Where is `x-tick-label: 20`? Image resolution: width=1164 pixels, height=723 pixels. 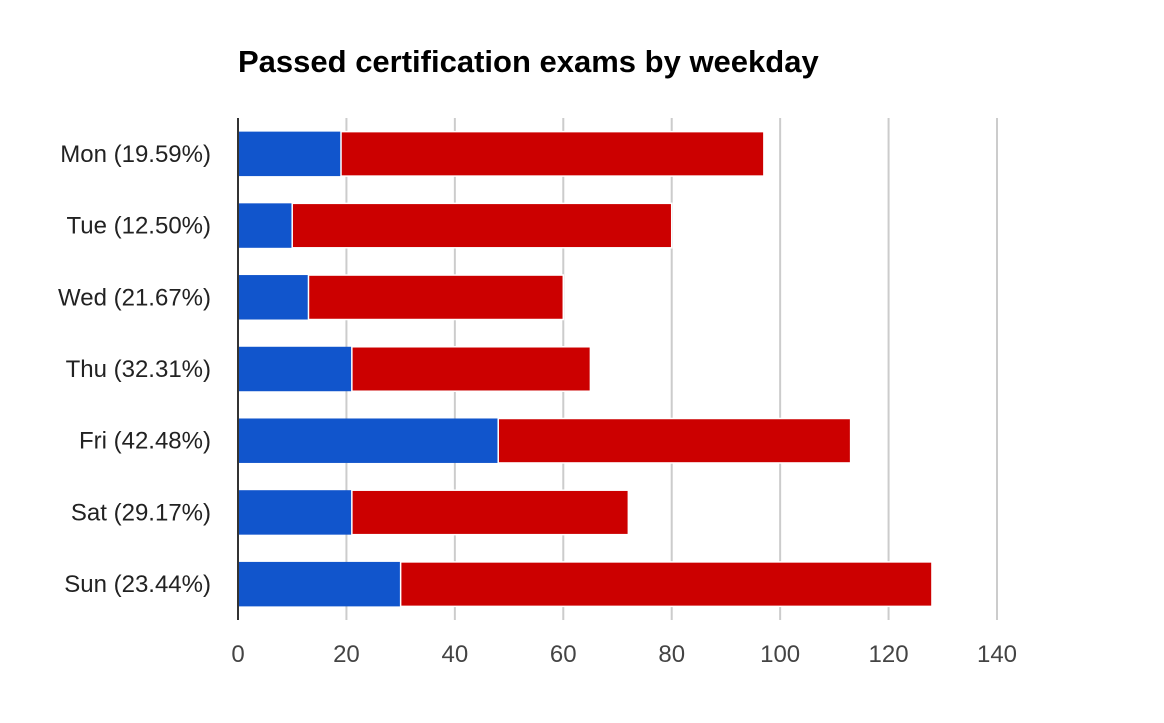
x-tick-label: 20 is located at coordinates (346, 654).